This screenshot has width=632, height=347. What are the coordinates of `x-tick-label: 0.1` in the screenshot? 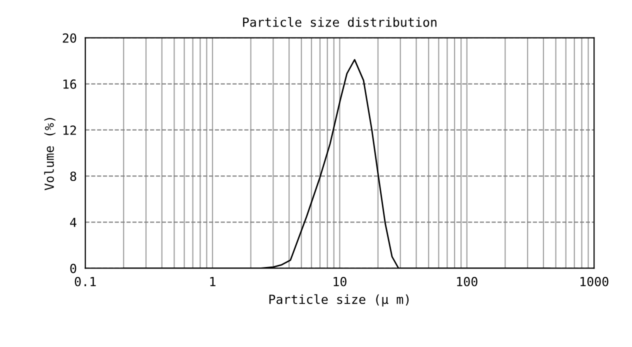 It's located at (85, 281).